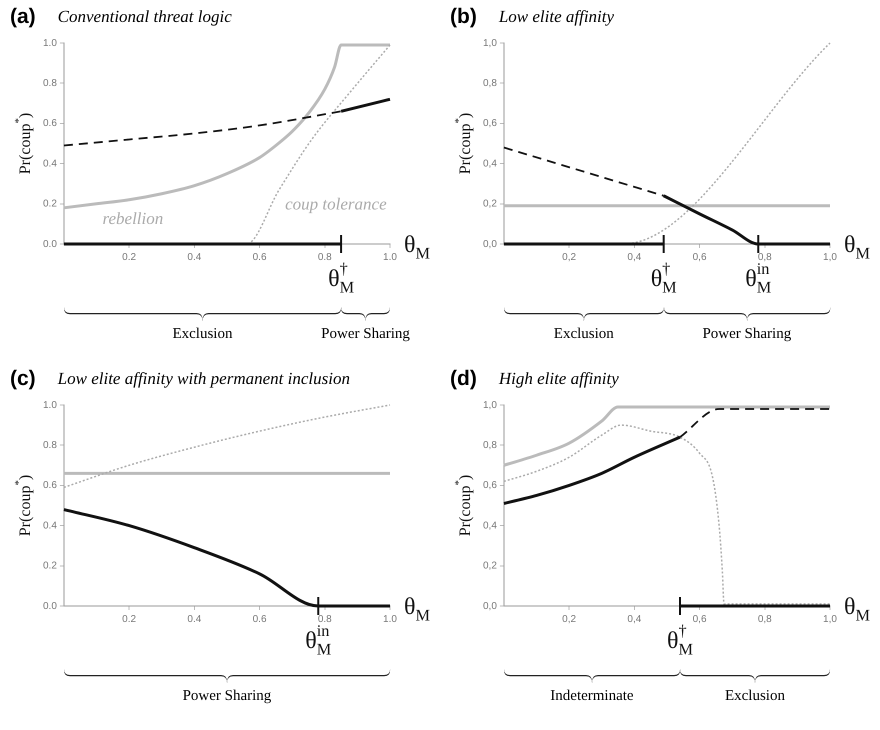  I want to click on chart-title: (a), so click(23, 17).